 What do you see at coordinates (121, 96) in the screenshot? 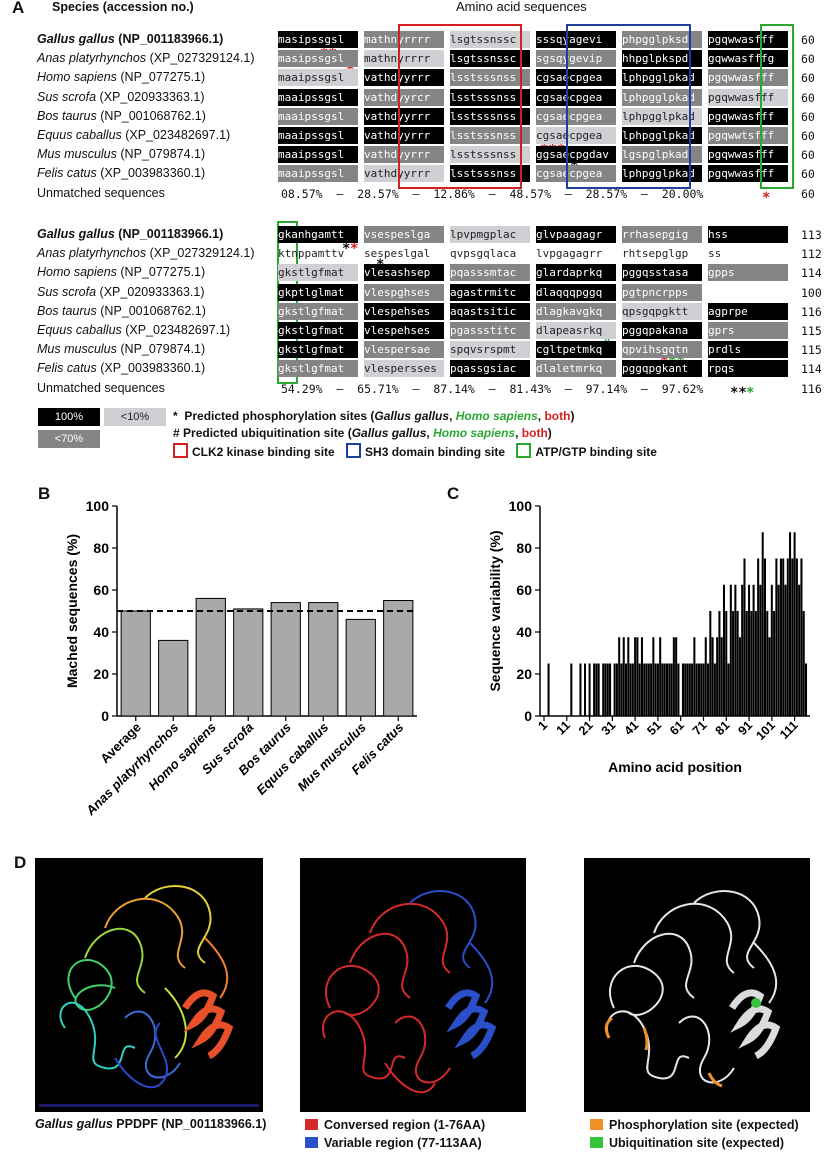
I see `species-label: Sus scrofa (XP_020933363.1)` at bounding box center [121, 96].